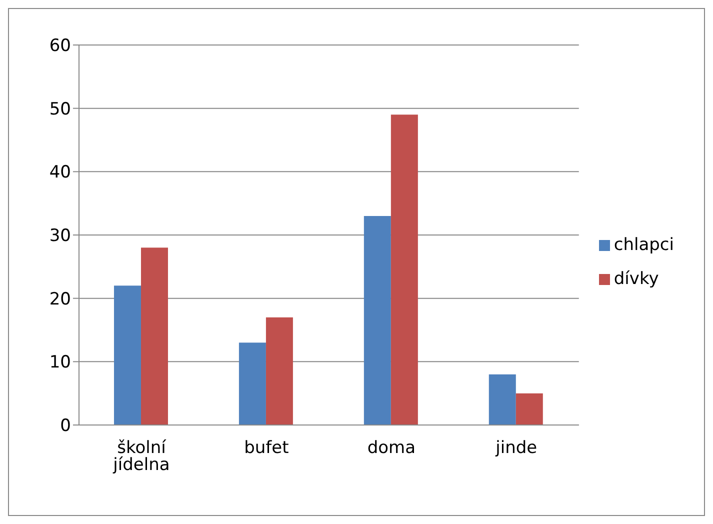  I want to click on y-tick-label: 30, so click(60, 236).